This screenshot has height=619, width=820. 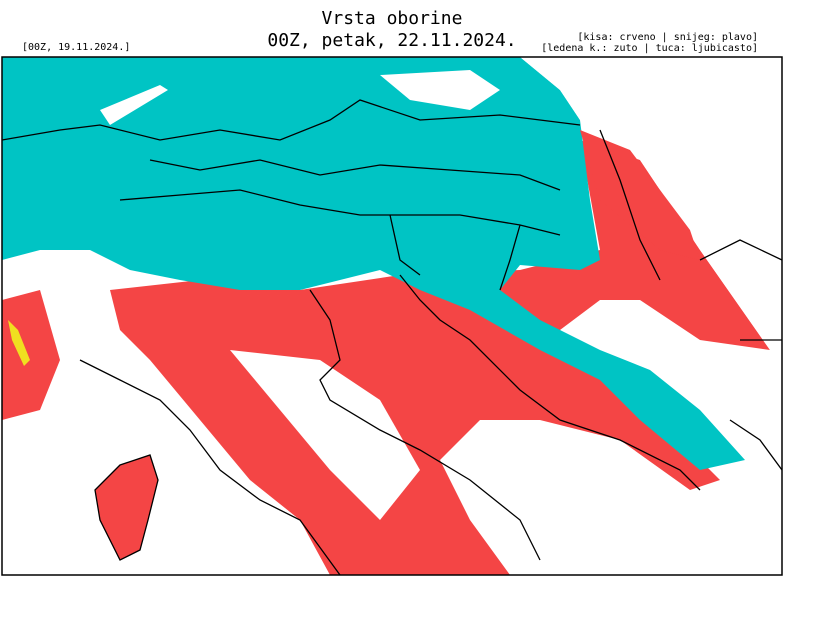 What do you see at coordinates (392, 18) in the screenshot?
I see `title: Vrsta oborine` at bounding box center [392, 18].